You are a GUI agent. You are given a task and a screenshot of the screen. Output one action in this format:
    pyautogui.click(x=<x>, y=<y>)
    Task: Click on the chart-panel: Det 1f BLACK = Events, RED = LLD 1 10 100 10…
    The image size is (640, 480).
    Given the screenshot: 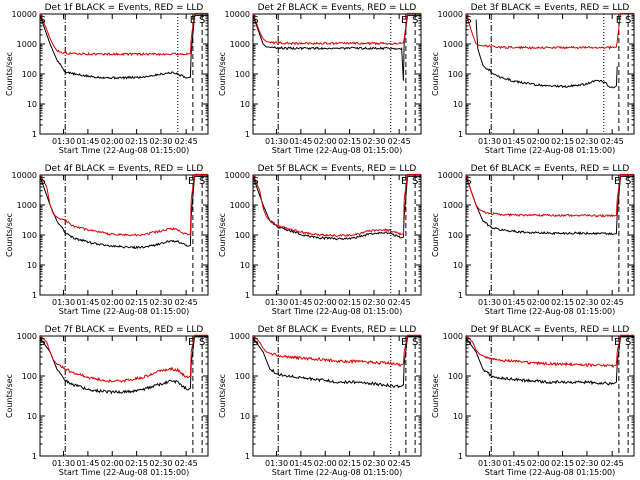 What is the action you would take?
    pyautogui.click(x=107, y=79)
    